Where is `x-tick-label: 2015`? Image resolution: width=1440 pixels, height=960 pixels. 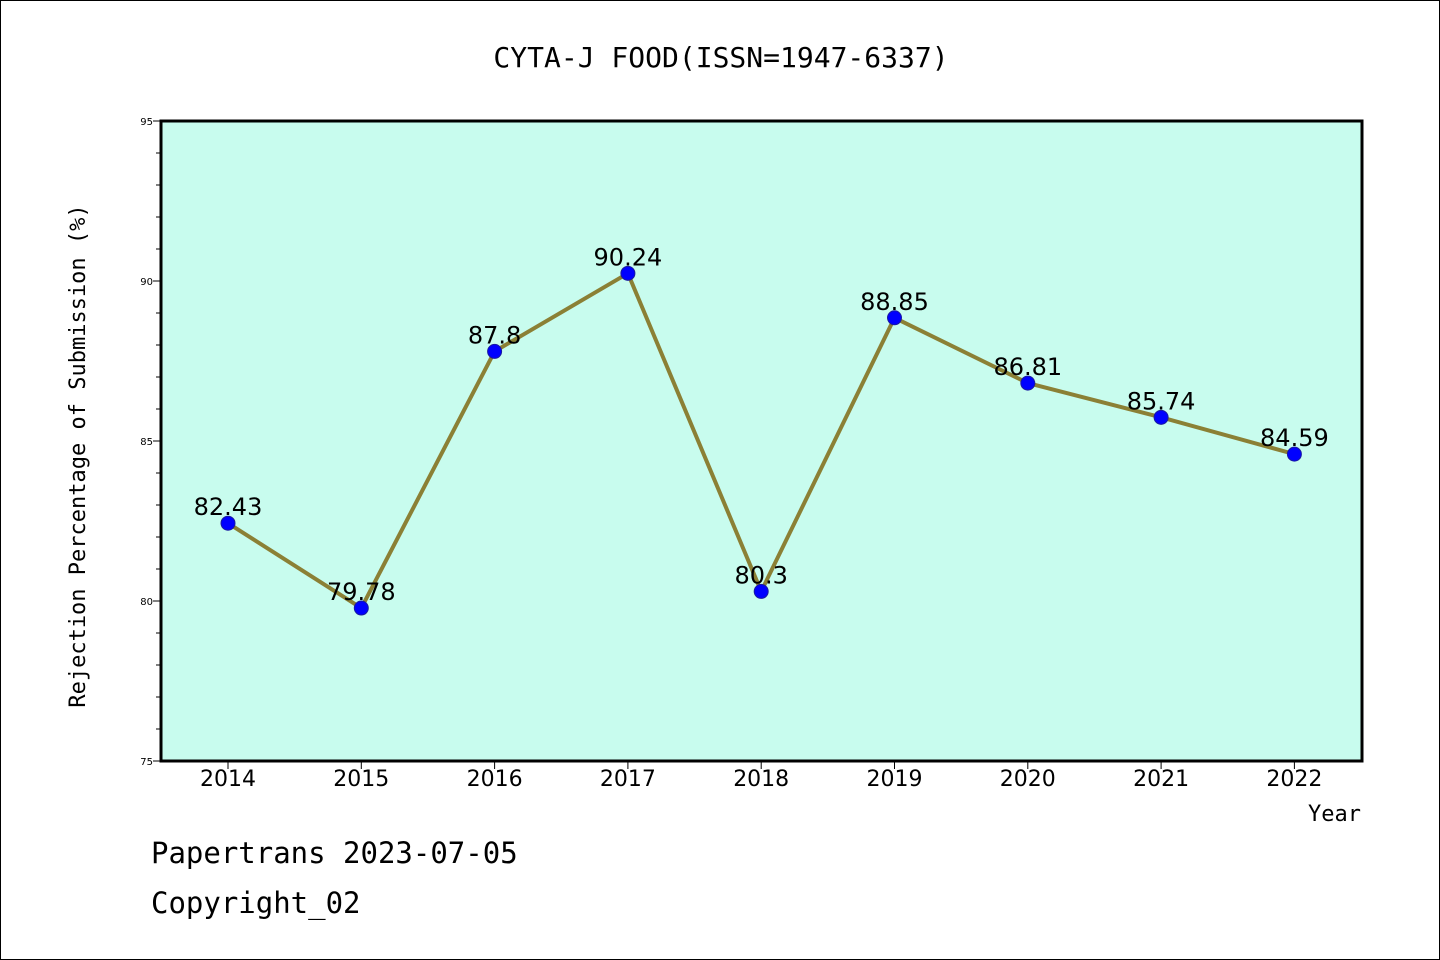
x-tick-label: 2015 is located at coordinates (361, 779).